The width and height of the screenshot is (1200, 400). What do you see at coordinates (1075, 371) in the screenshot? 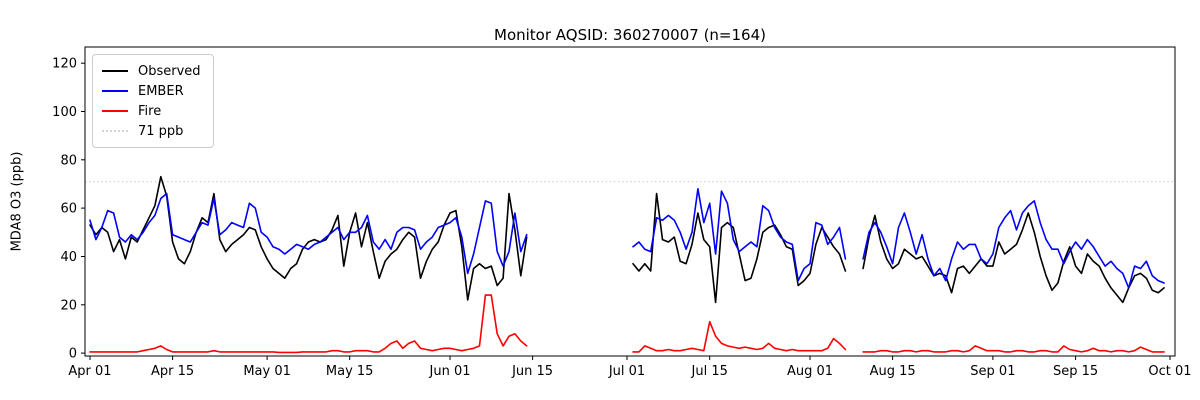
I see `x-tick-label: Sep 15` at bounding box center [1075, 371].